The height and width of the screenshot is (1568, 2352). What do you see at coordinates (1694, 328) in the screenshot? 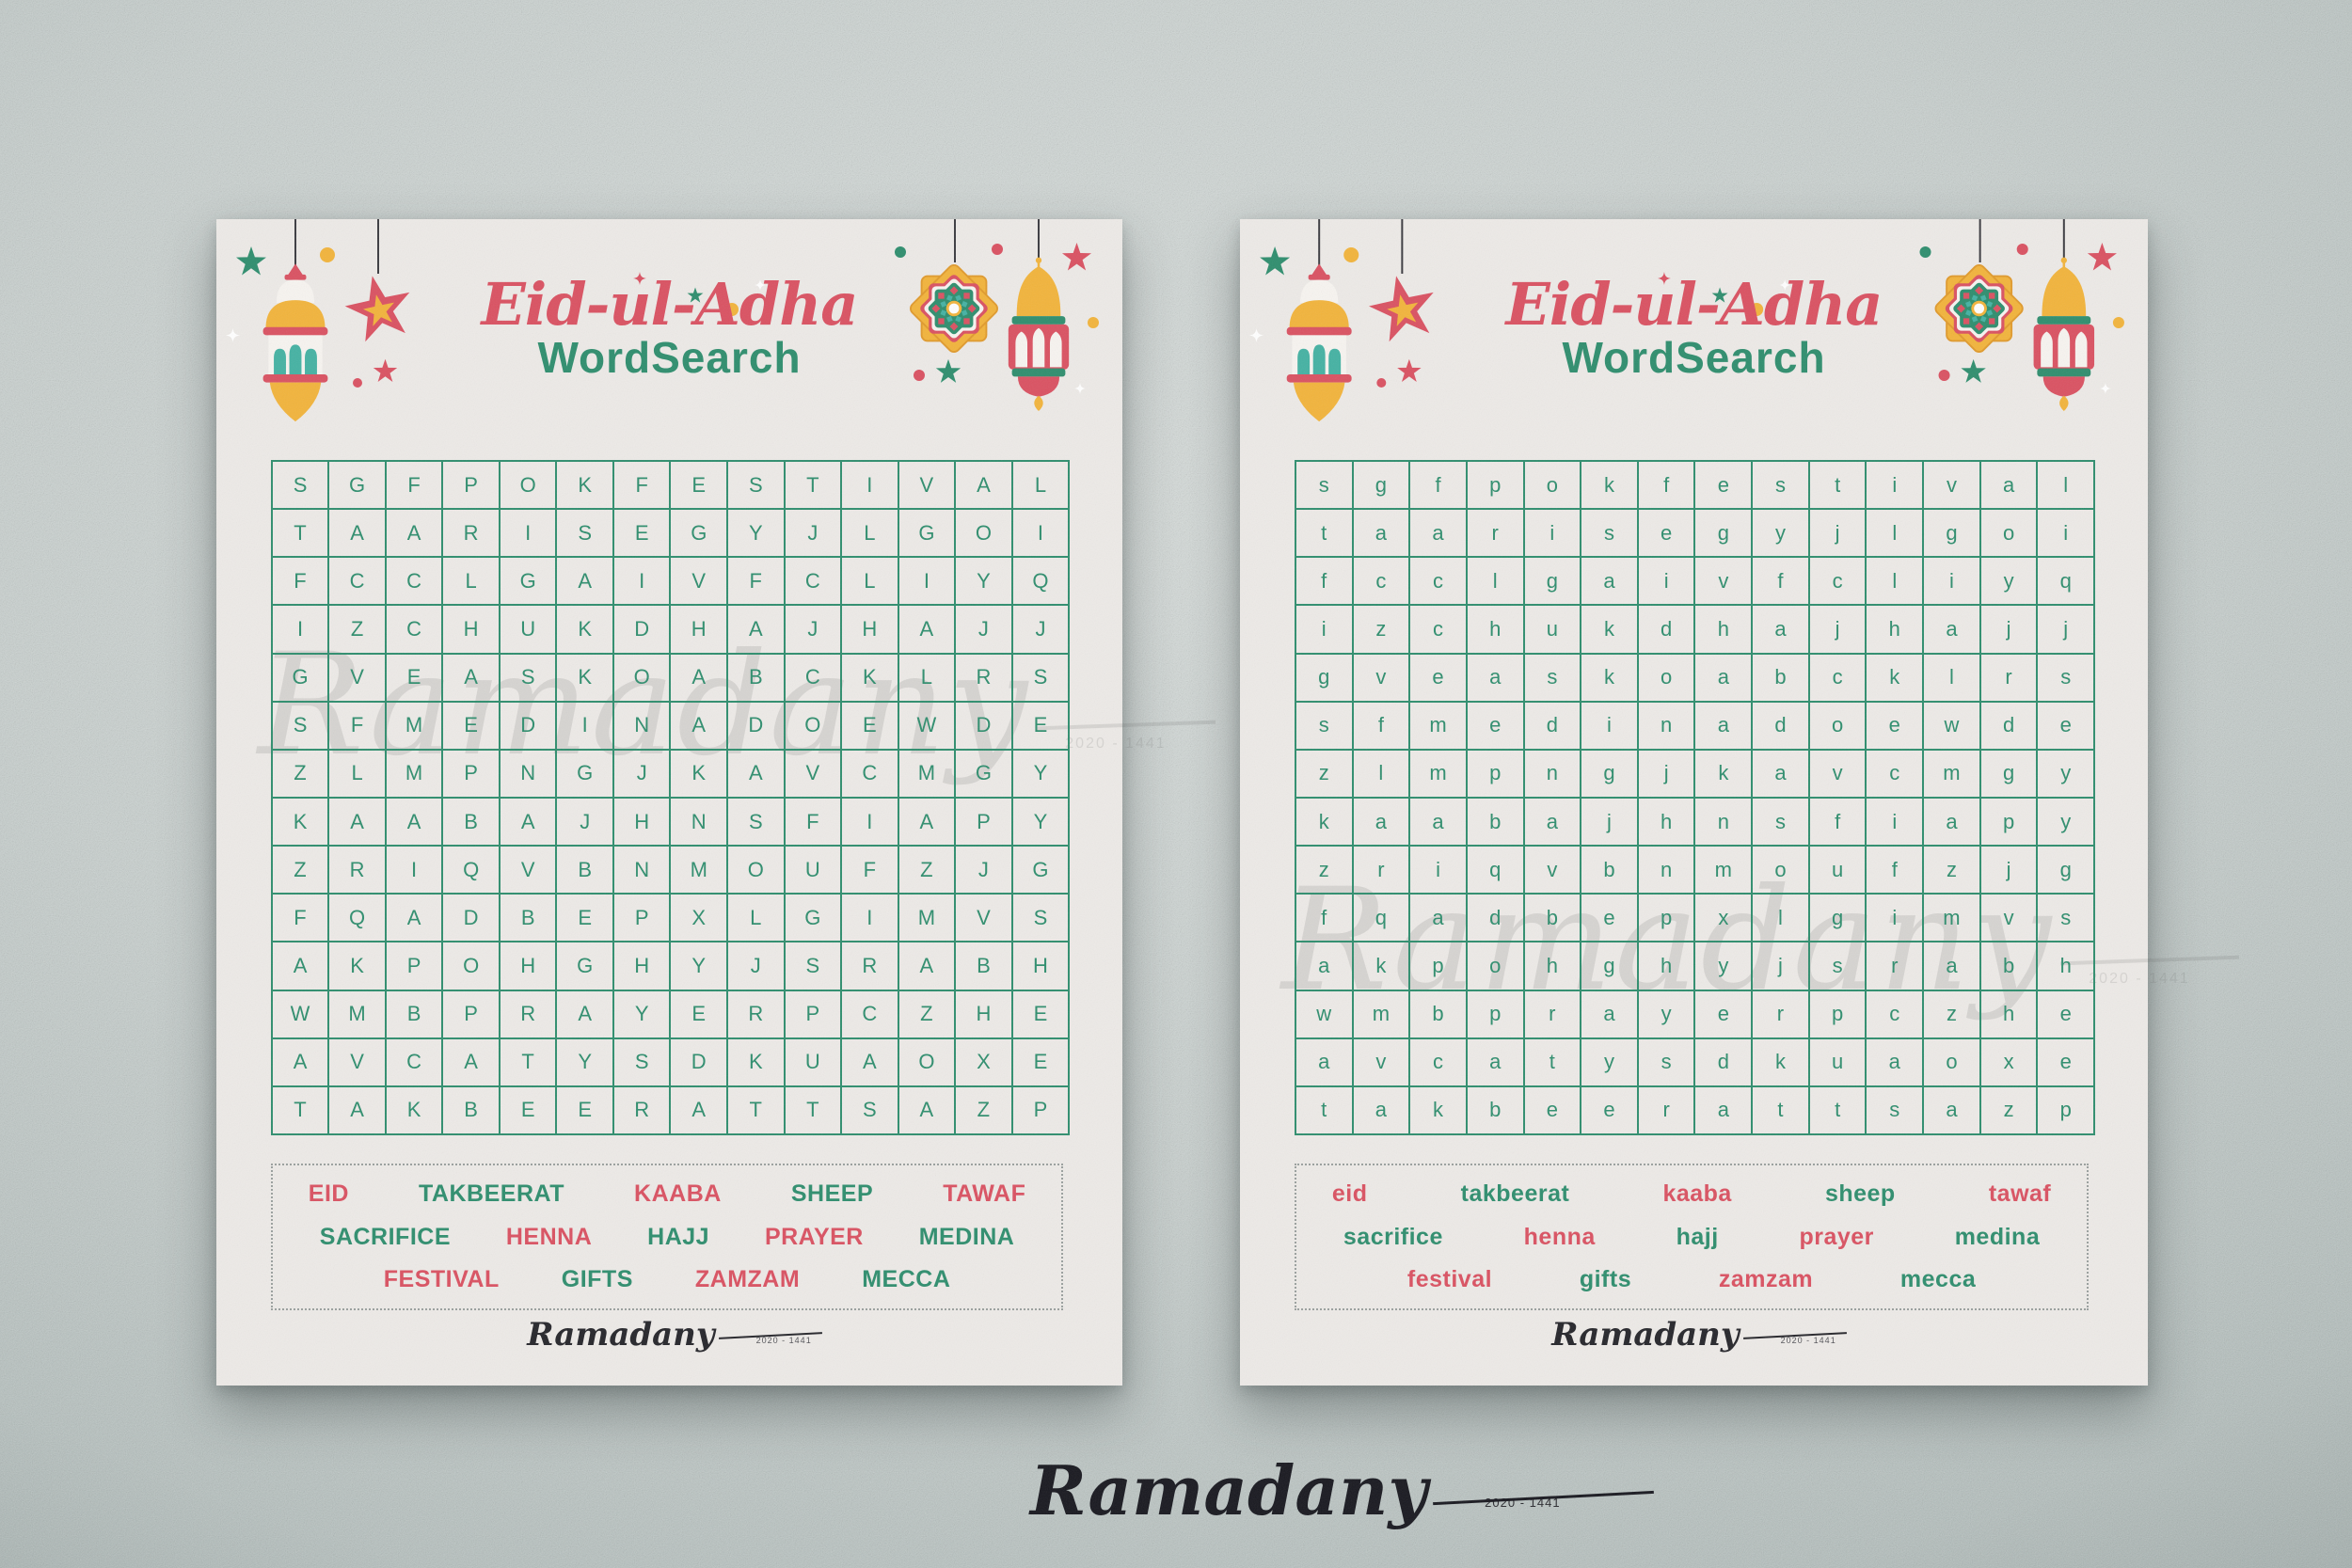
I see `title-block: Eid-ul-Adha WordSearch` at bounding box center [1694, 328].